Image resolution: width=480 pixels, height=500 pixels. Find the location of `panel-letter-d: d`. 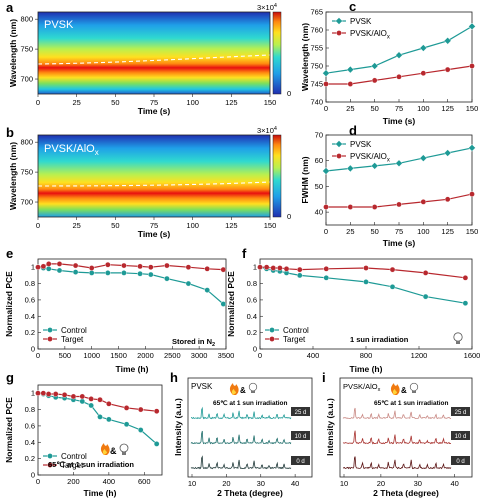

panel-letter-d: d is located at coordinates (353, 130).